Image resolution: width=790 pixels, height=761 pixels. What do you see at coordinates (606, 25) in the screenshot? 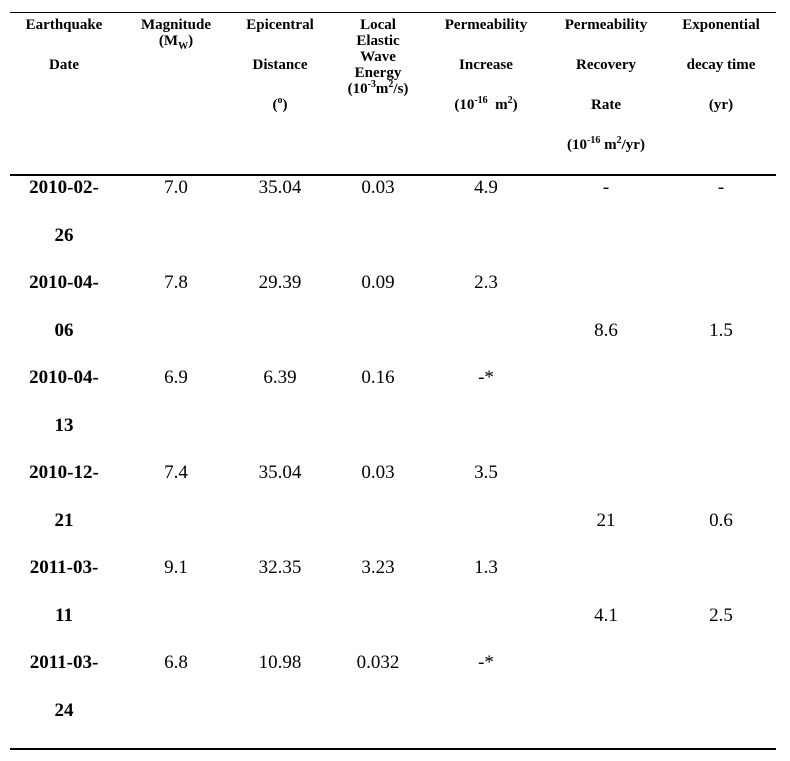
I see `header-recovery-line1: Permeability` at bounding box center [606, 25].